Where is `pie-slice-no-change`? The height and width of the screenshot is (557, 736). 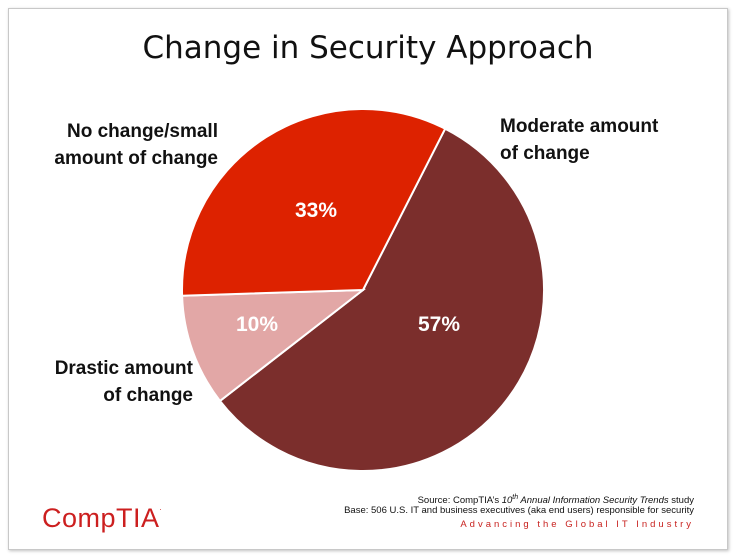
pie-slice-no-change is located at coordinates (314, 202).